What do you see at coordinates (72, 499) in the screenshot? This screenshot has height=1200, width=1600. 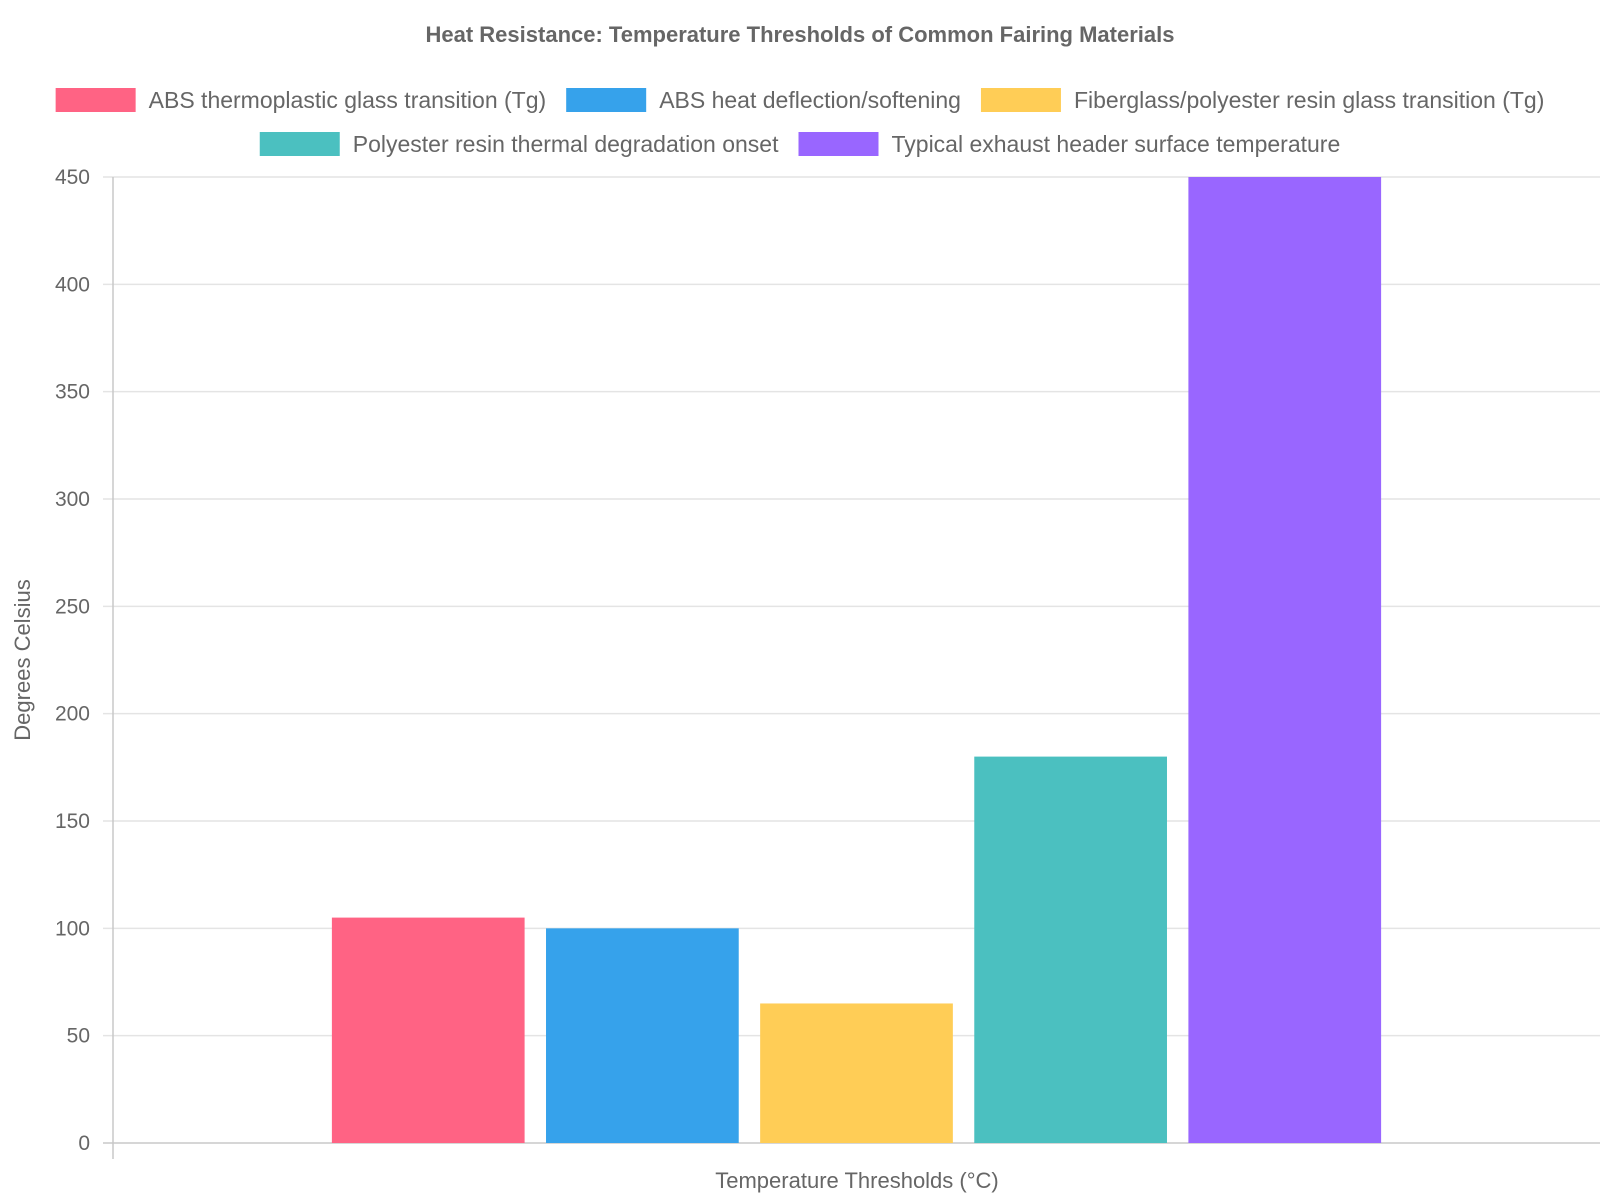 I see `y-tick-label: 300` at bounding box center [72, 499].